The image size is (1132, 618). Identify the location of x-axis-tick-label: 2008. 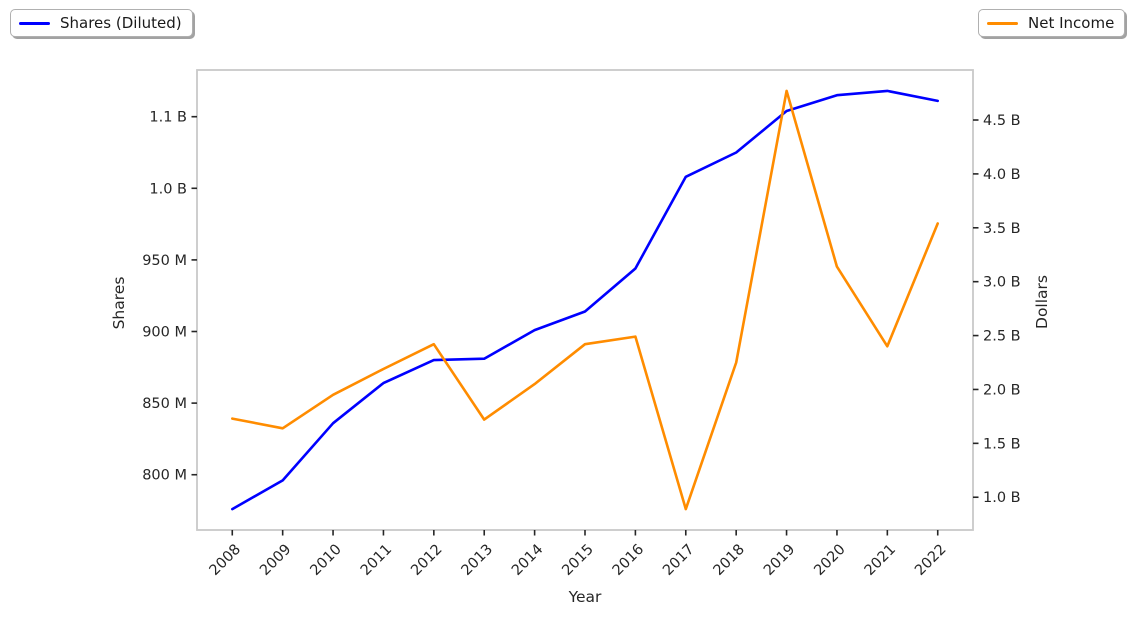
(225, 560).